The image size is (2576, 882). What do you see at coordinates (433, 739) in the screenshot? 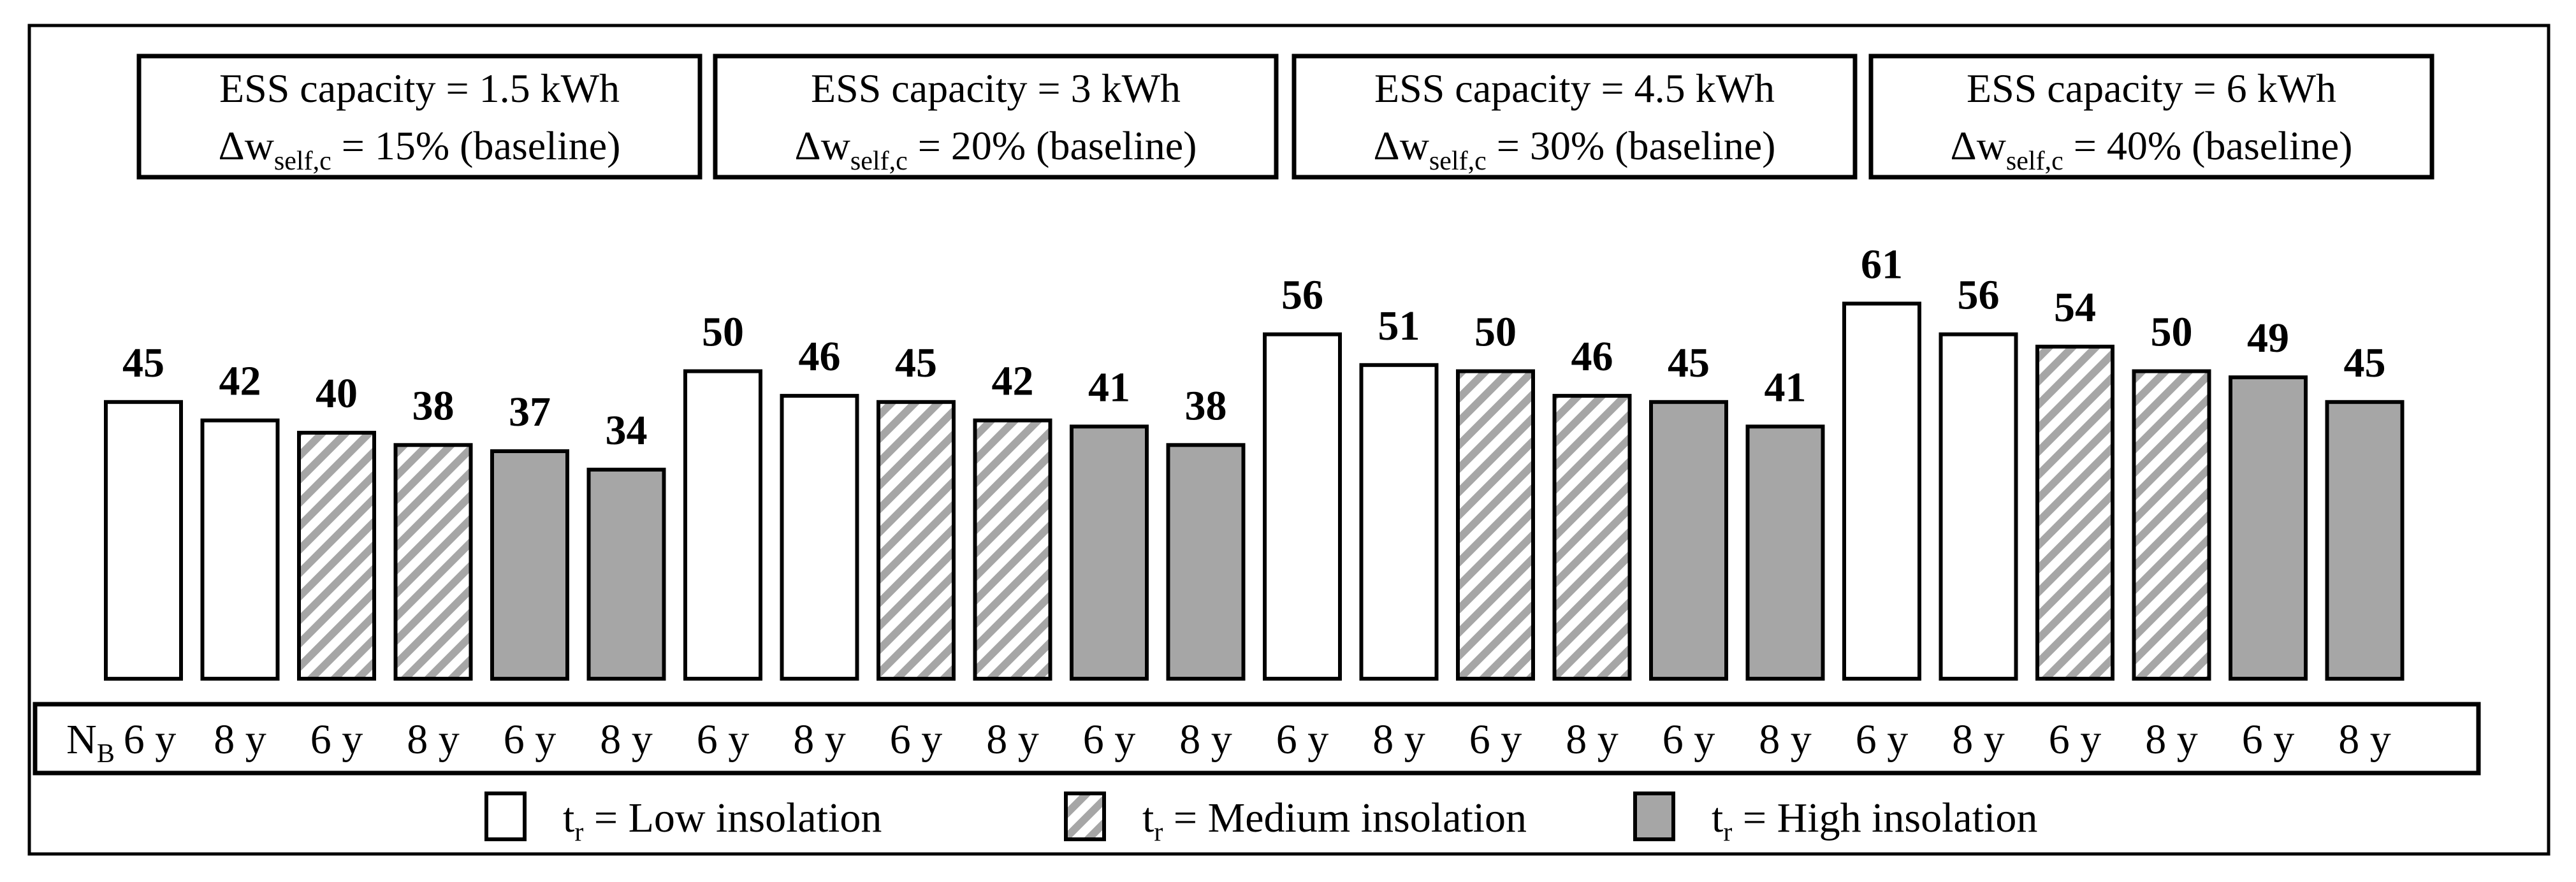
I see `category-label-4: 8 y` at bounding box center [433, 739].